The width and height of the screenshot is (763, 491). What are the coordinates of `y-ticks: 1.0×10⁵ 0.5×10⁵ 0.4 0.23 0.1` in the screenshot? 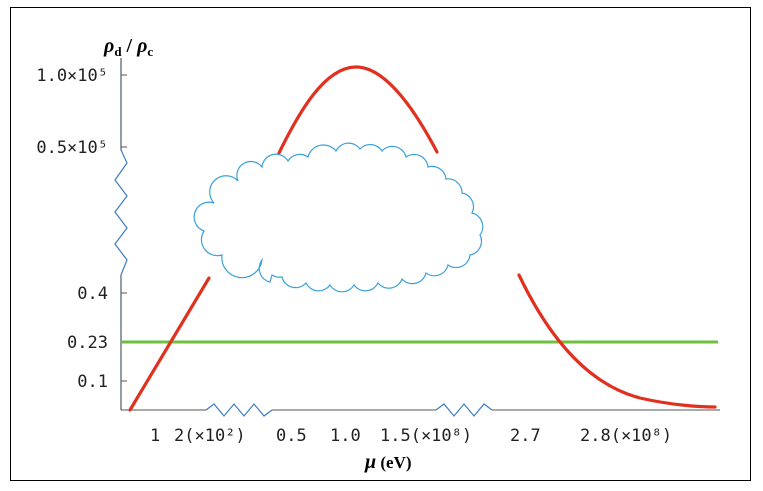 It's located at (81, 229).